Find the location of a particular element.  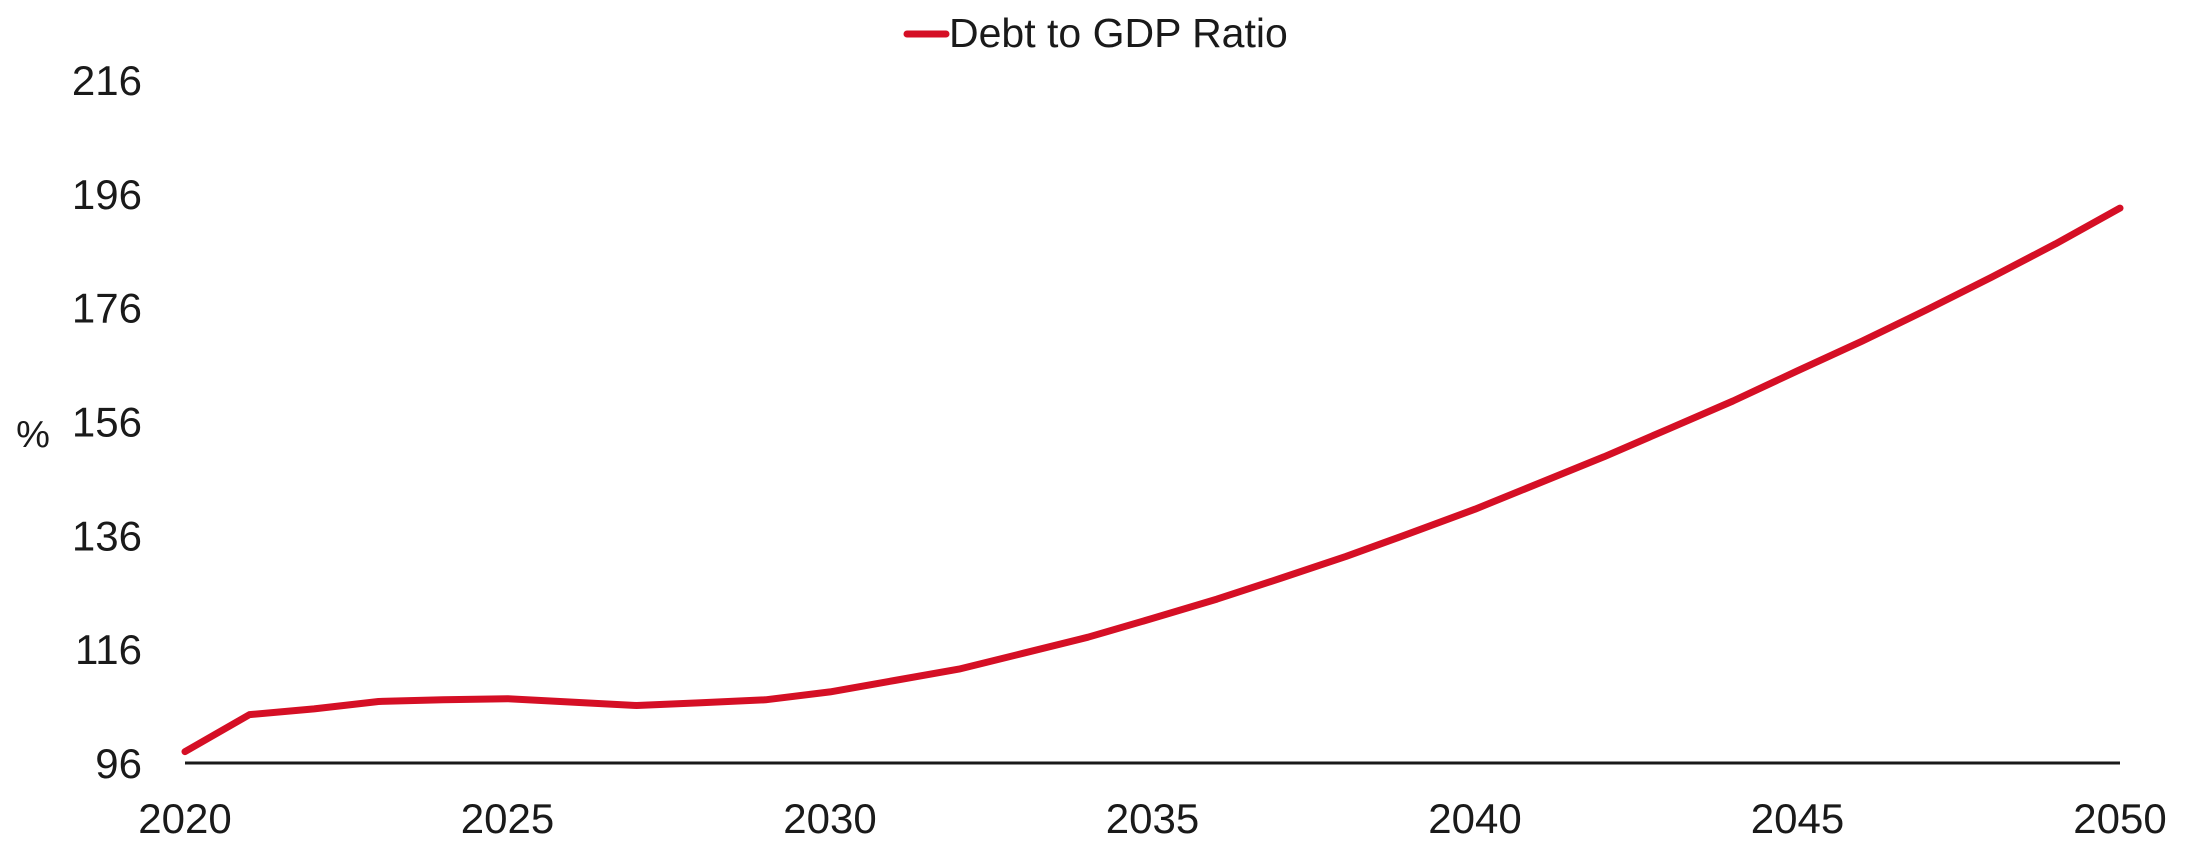

x-tick-label: 2035 is located at coordinates (1152, 818).